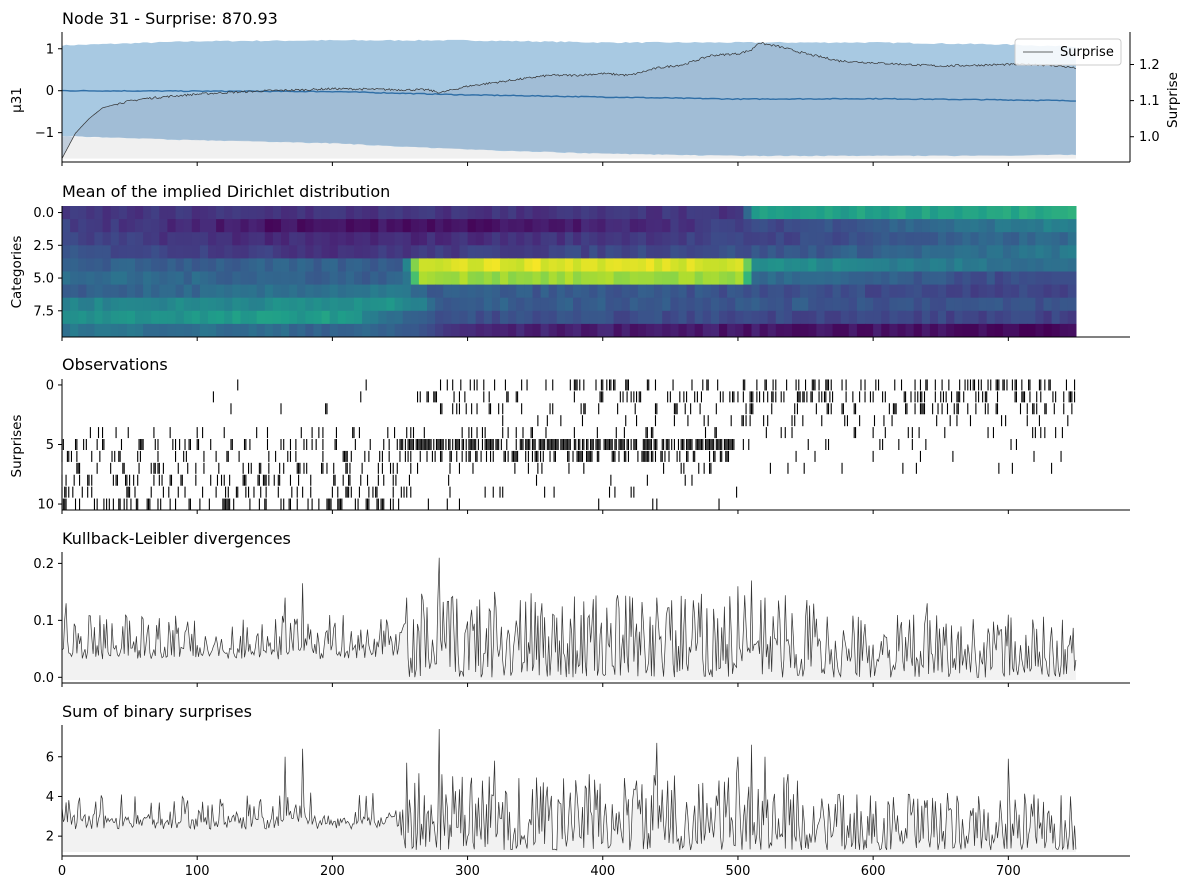 The height and width of the screenshot is (890, 1189). What do you see at coordinates (569, 789) in the screenshot?
I see `series-line` at bounding box center [569, 789].